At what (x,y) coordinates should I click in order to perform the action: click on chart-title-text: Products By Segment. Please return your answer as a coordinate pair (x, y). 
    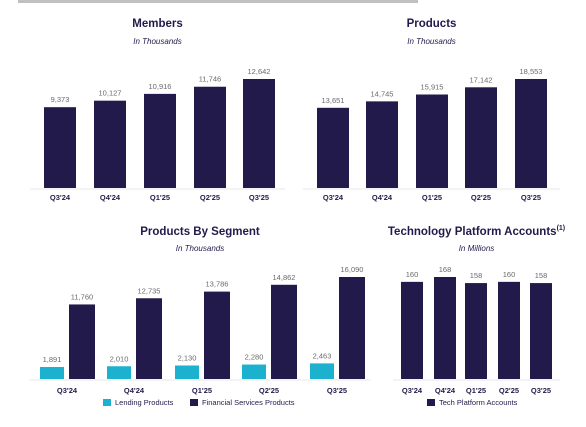
    Looking at the image, I should click on (200, 232).